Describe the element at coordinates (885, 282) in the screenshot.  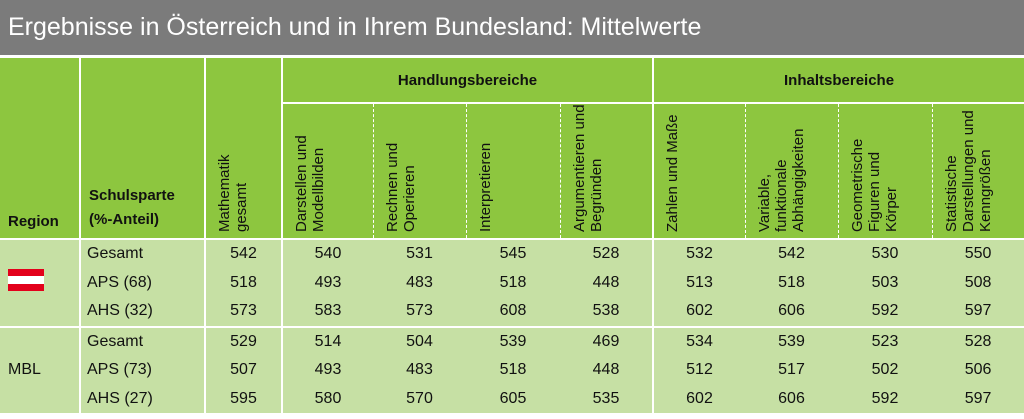
I see `value-cell: 503` at that location.